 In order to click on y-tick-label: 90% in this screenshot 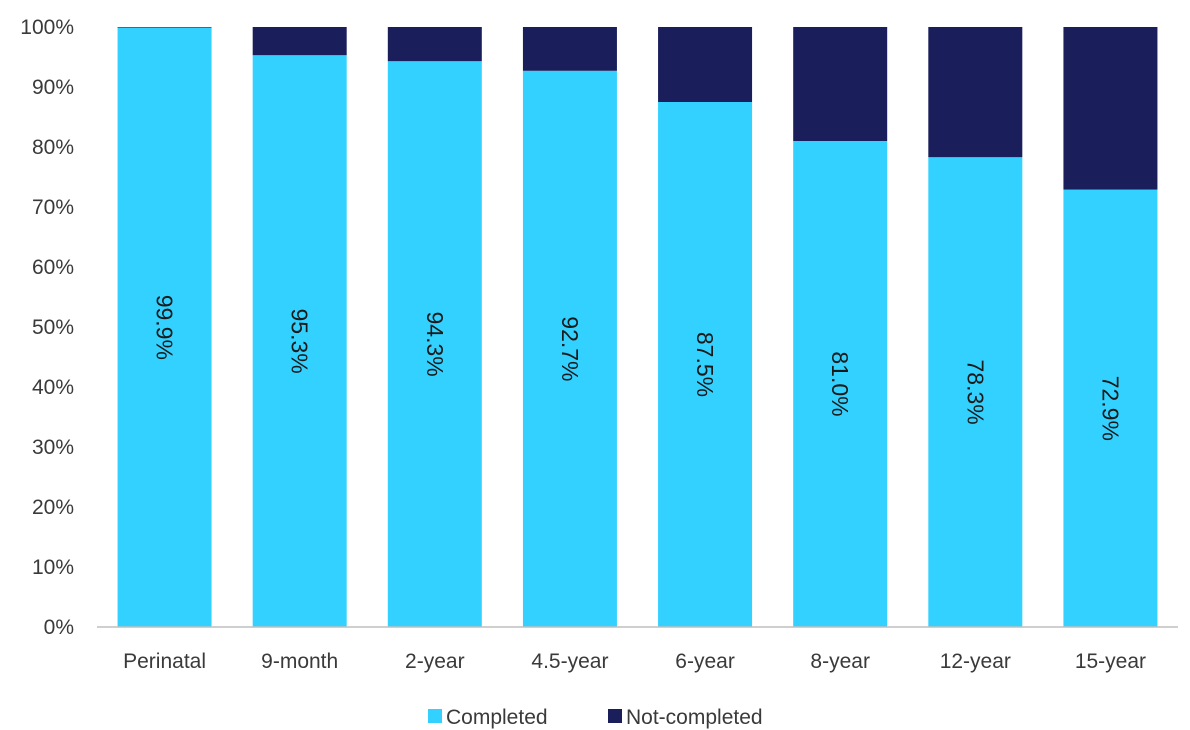, I will do `click(53, 87)`.